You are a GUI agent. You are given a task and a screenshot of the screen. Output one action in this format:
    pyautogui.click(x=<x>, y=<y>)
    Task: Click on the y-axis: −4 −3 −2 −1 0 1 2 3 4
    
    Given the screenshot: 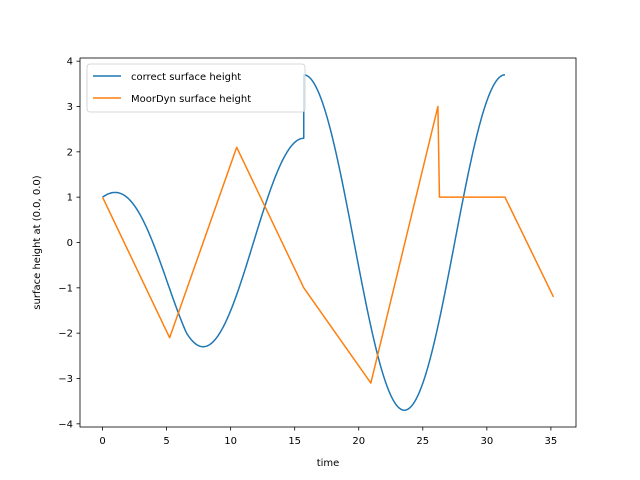 What is the action you would take?
    pyautogui.click(x=69, y=243)
    